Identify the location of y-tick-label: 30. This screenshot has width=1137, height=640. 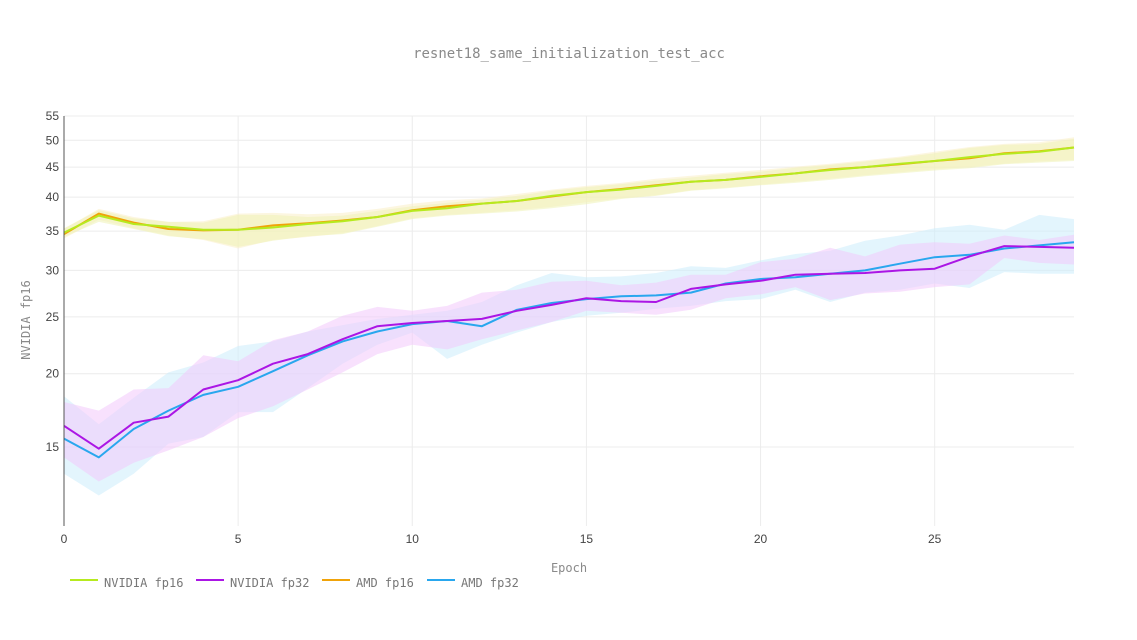
(53, 270).